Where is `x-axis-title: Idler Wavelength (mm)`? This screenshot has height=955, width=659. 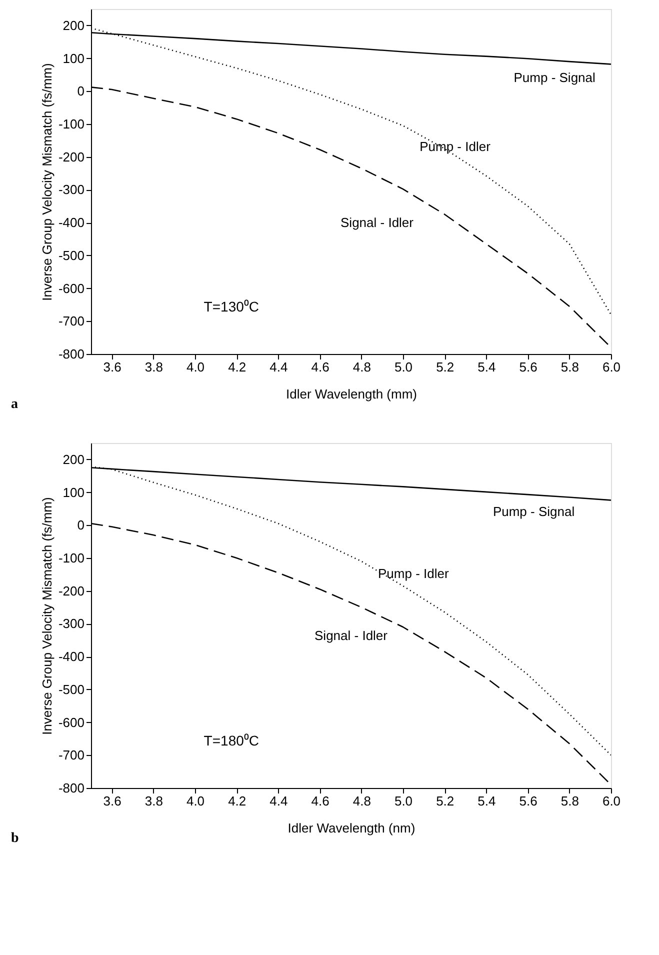 x-axis-title: Idler Wavelength (mm) is located at coordinates (351, 394).